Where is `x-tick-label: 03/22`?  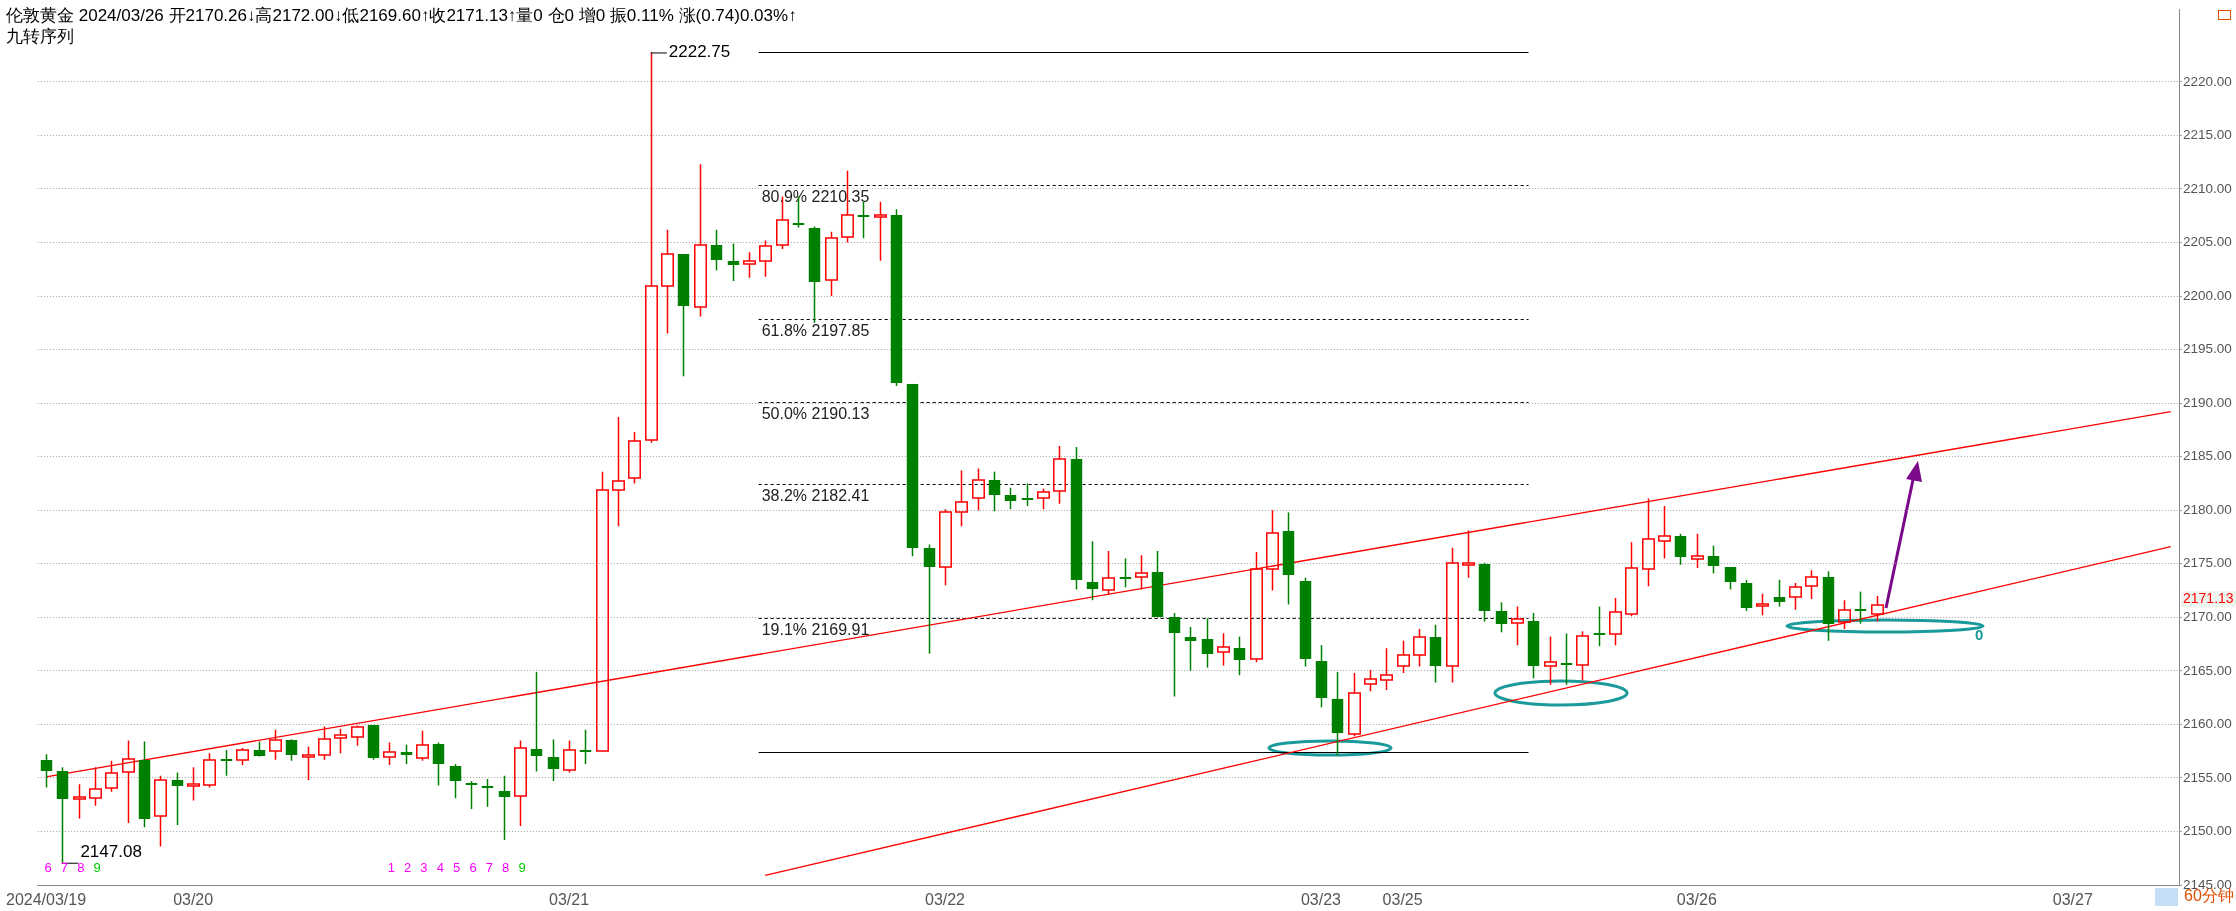
x-tick-label: 03/22 is located at coordinates (945, 900).